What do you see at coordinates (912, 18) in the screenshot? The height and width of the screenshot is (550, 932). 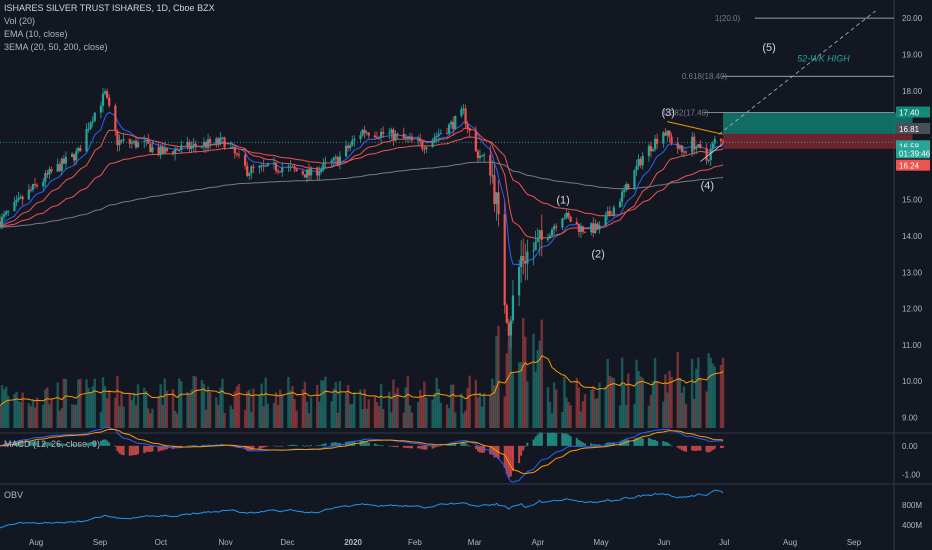 I see `price-tick-label: 20.00` at bounding box center [912, 18].